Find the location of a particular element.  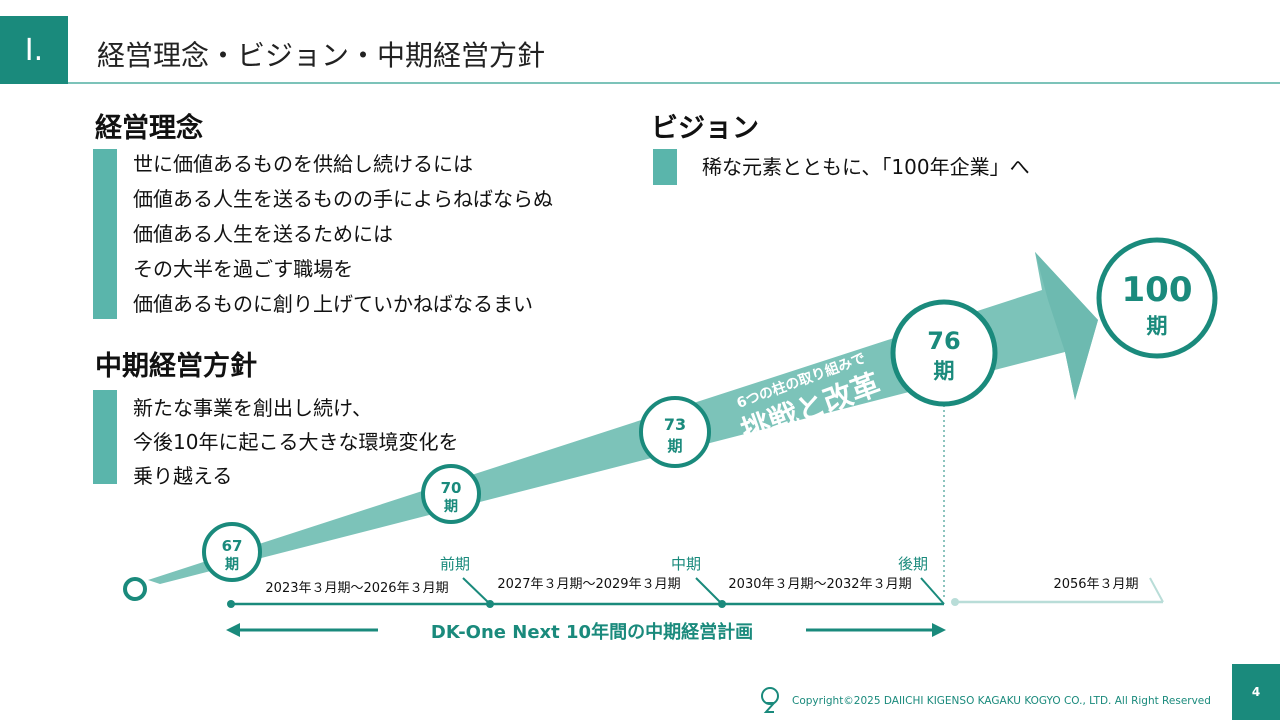

company-logo is located at coordinates (770, 700).